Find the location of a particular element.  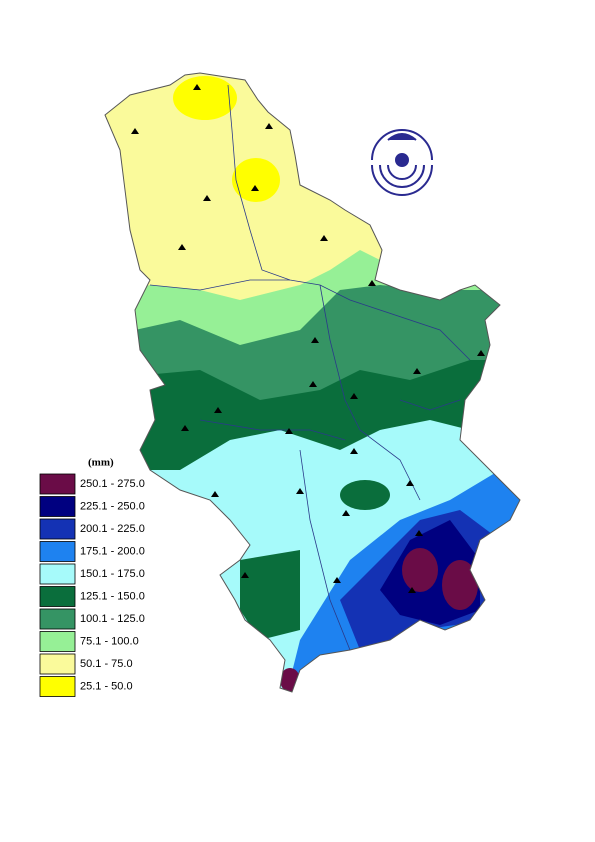

legend-label: 25.1 - 50.0 is located at coordinates (106, 686).